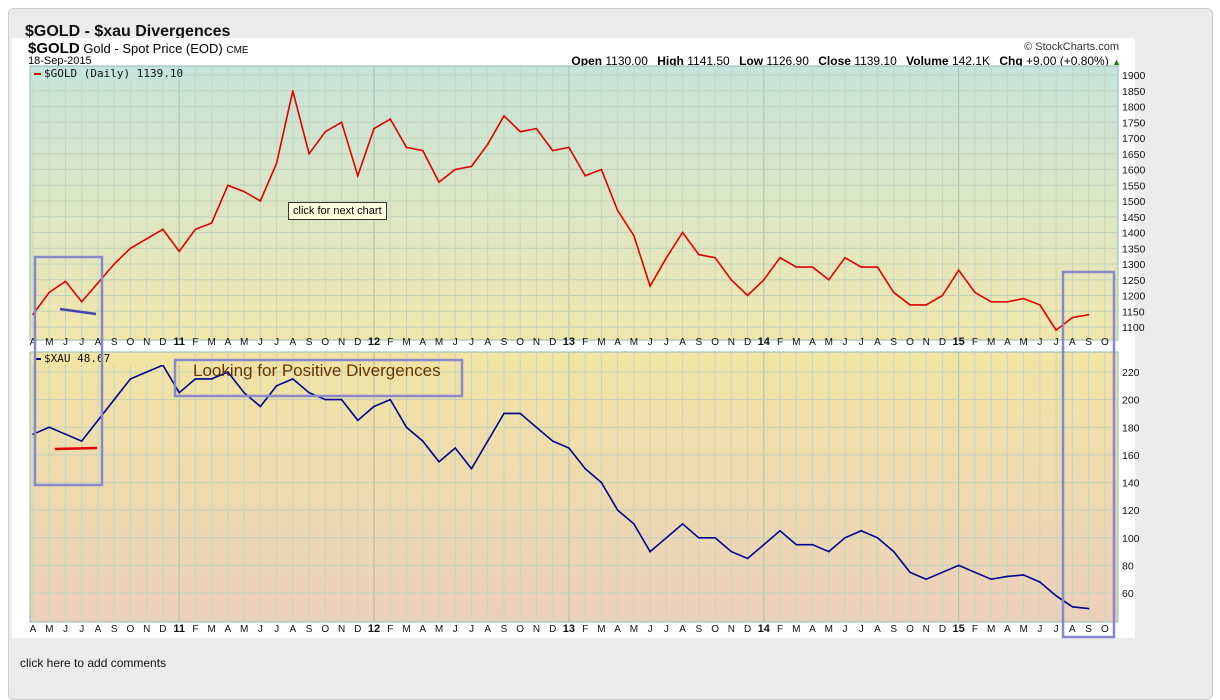 The width and height of the screenshot is (1220, 700). Describe the element at coordinates (1134, 171) in the screenshot. I see `y-tick-label: 1600` at that location.